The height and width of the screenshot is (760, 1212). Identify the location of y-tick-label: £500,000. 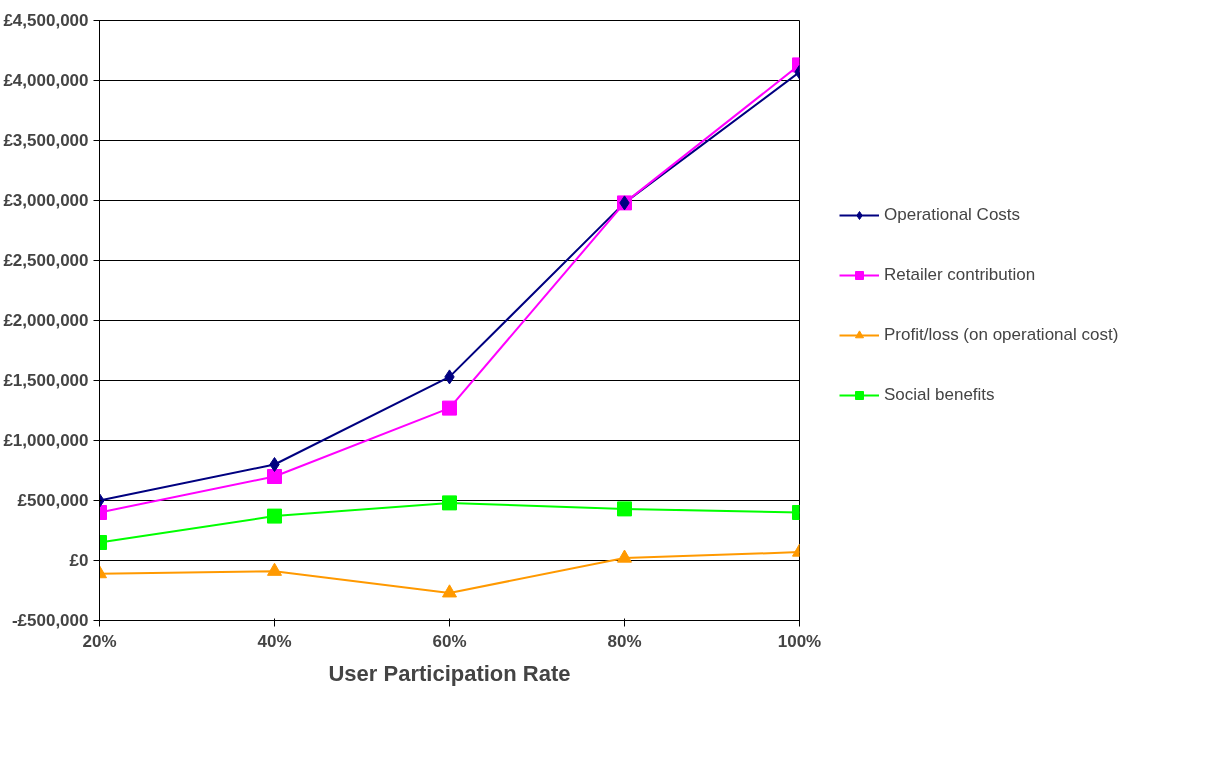
(53, 500).